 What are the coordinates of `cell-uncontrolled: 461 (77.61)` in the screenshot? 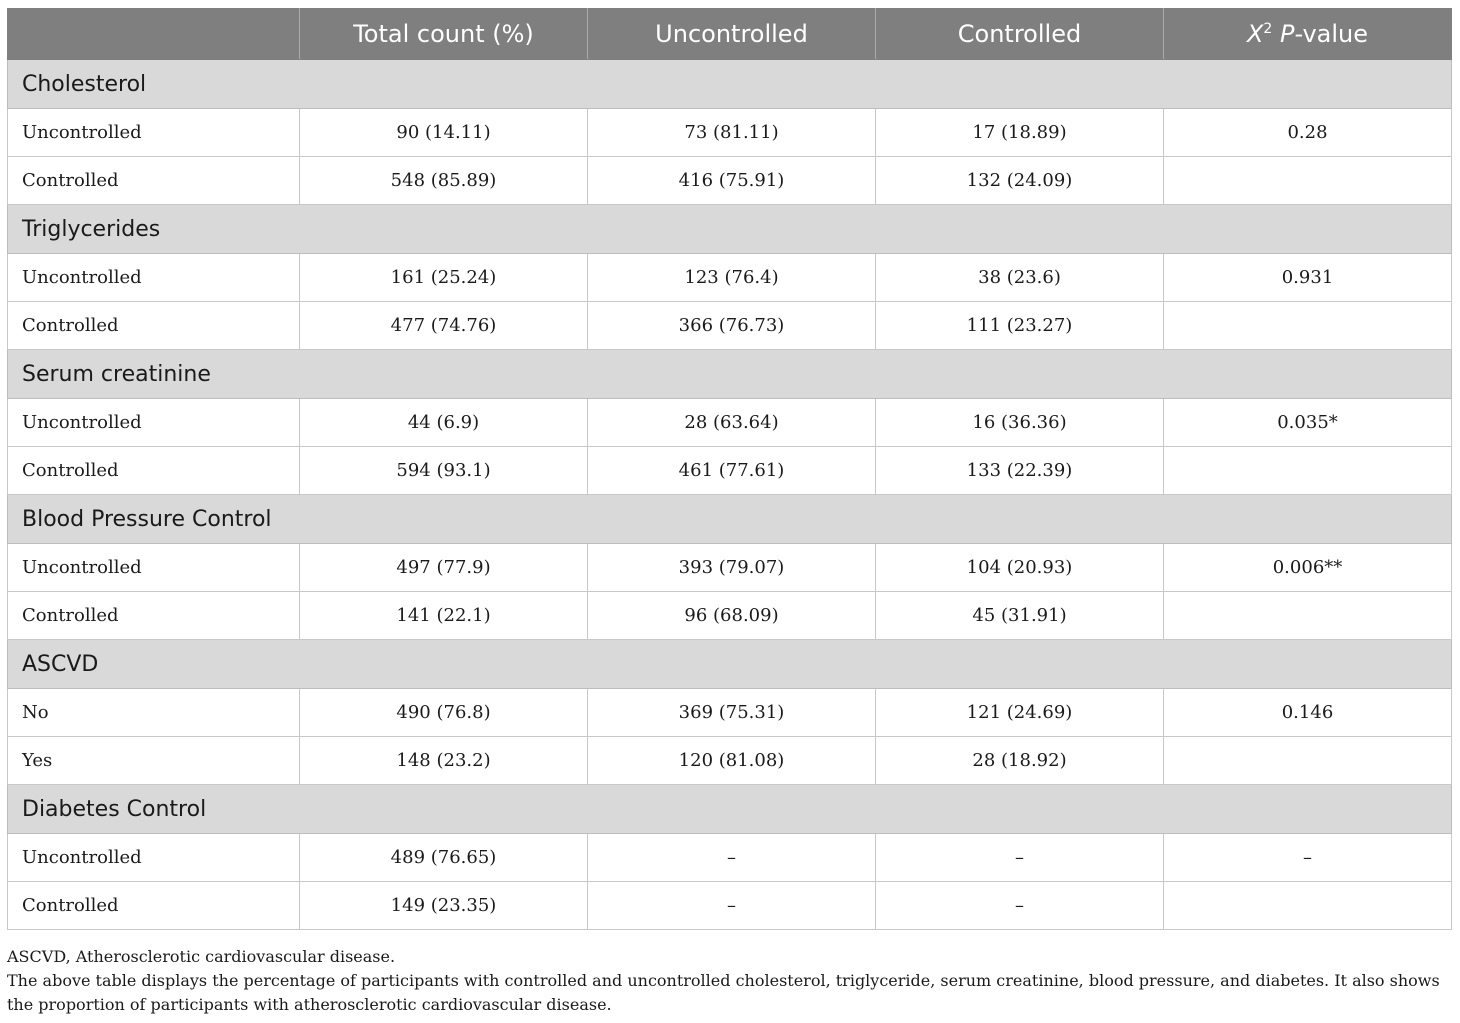 It's located at (731, 470).